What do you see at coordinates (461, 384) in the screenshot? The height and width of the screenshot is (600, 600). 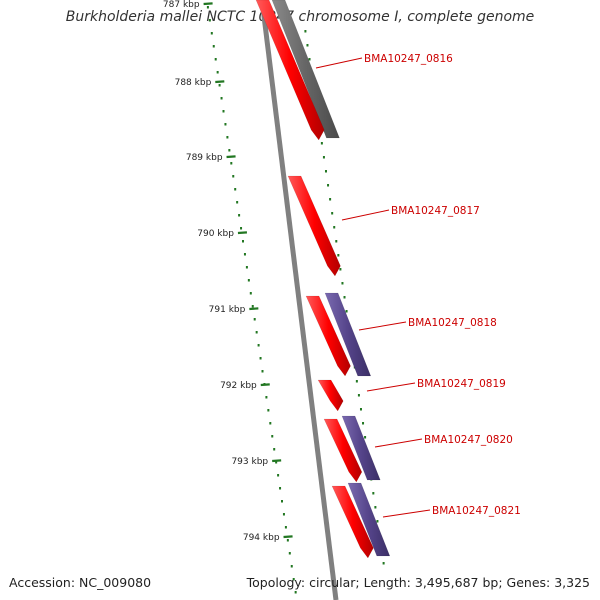 I see `gene-label: BMA10247_0819` at bounding box center [461, 384].